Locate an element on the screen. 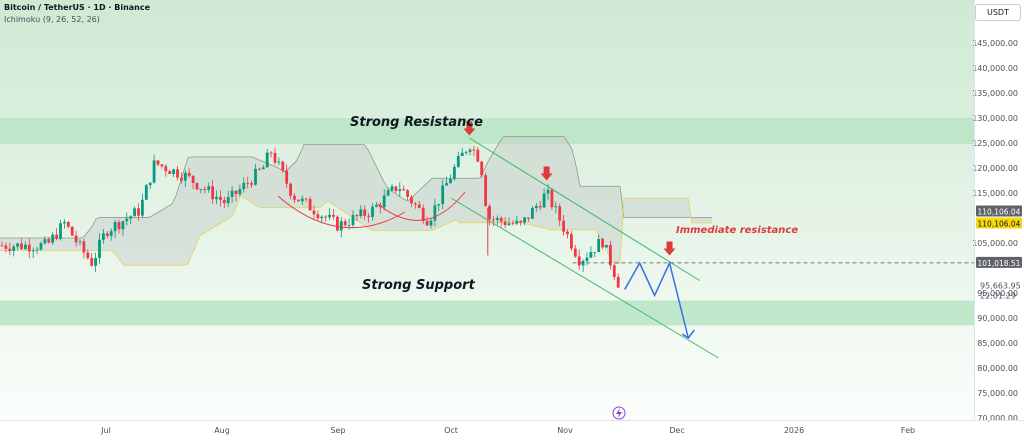  cloud-top-price-tag-bg is located at coordinates (999, 211).